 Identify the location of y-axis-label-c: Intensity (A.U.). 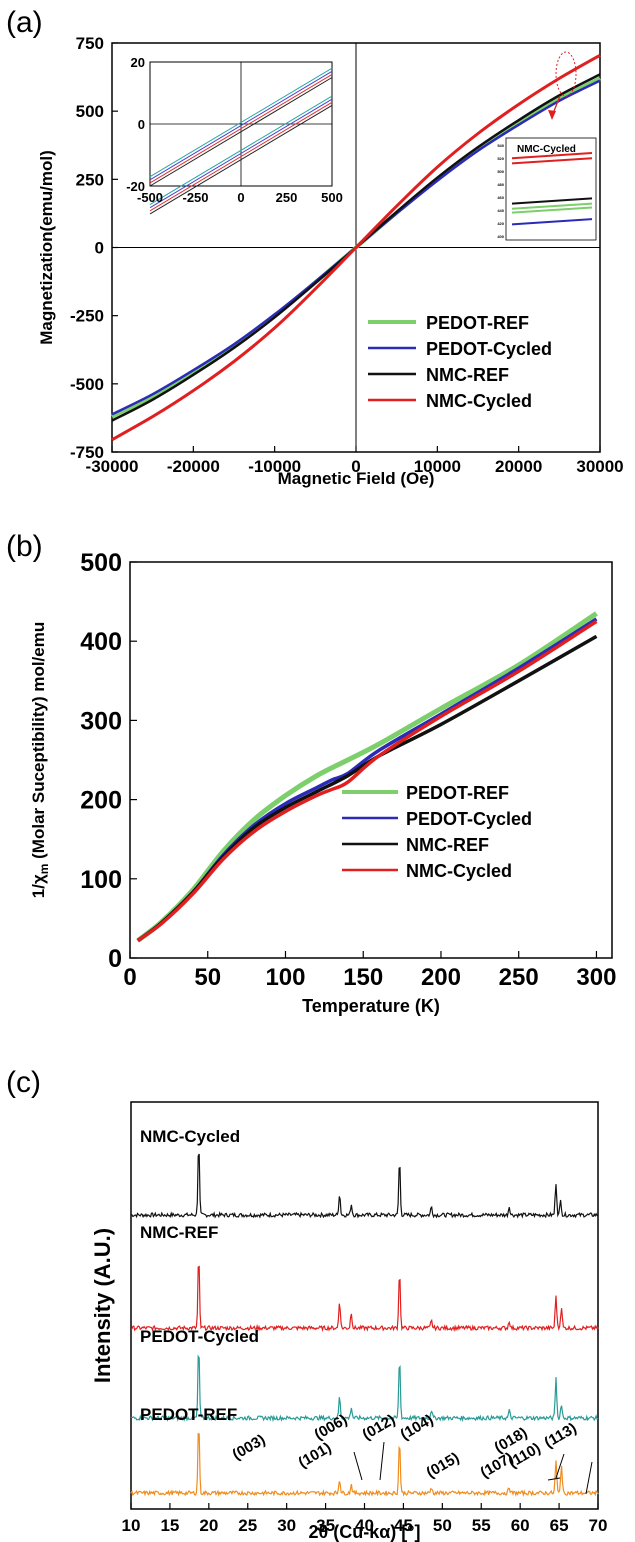
(102, 1305).